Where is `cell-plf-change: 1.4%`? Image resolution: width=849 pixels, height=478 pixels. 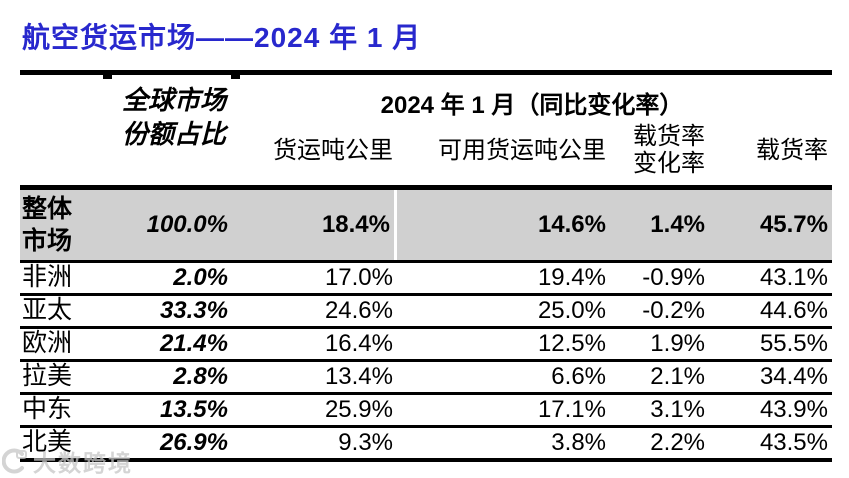
cell-plf-change: 1.4% is located at coordinates (677, 224).